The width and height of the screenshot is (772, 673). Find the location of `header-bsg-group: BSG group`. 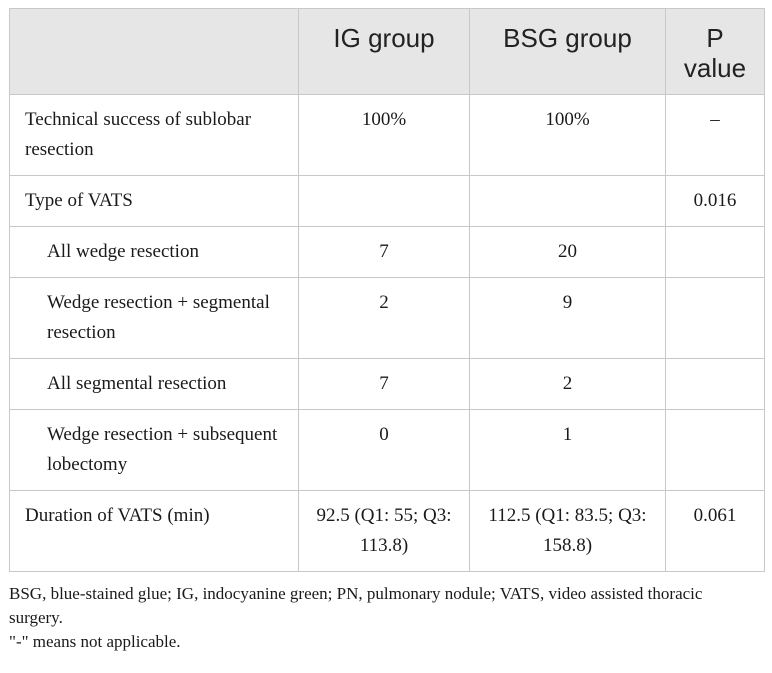

header-bsg-group: BSG group is located at coordinates (567, 51).